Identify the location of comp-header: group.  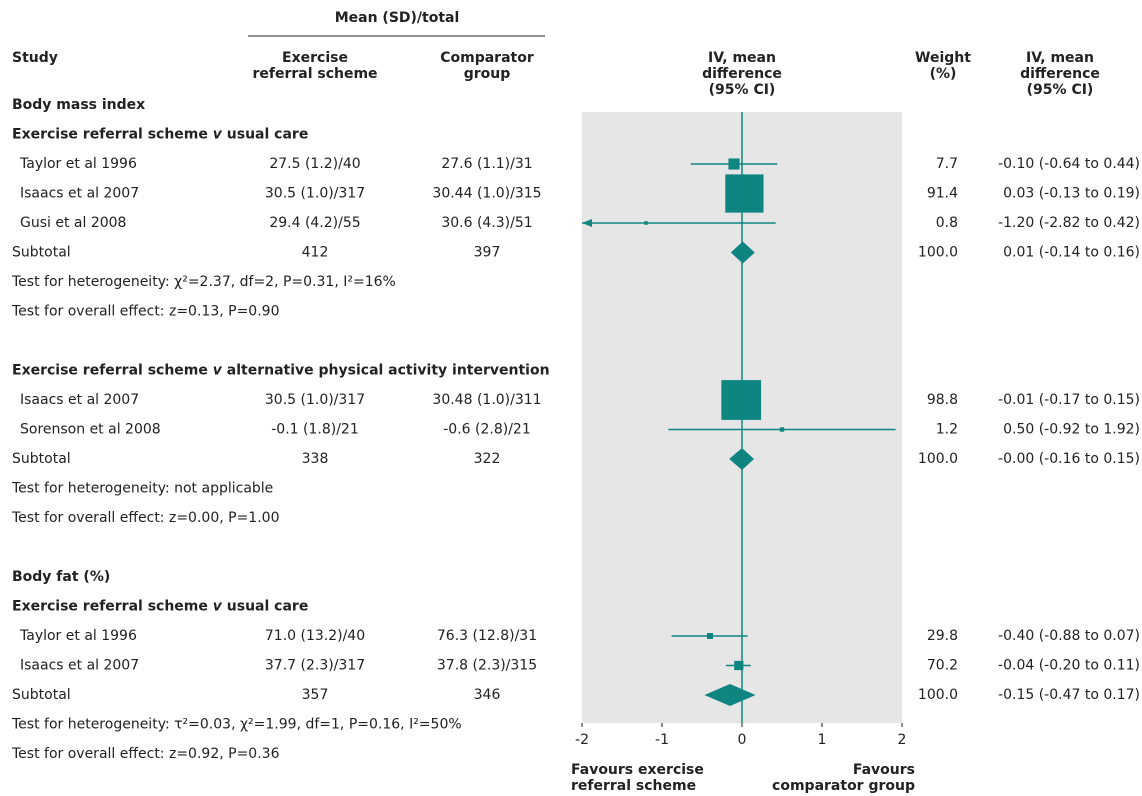
(487, 74).